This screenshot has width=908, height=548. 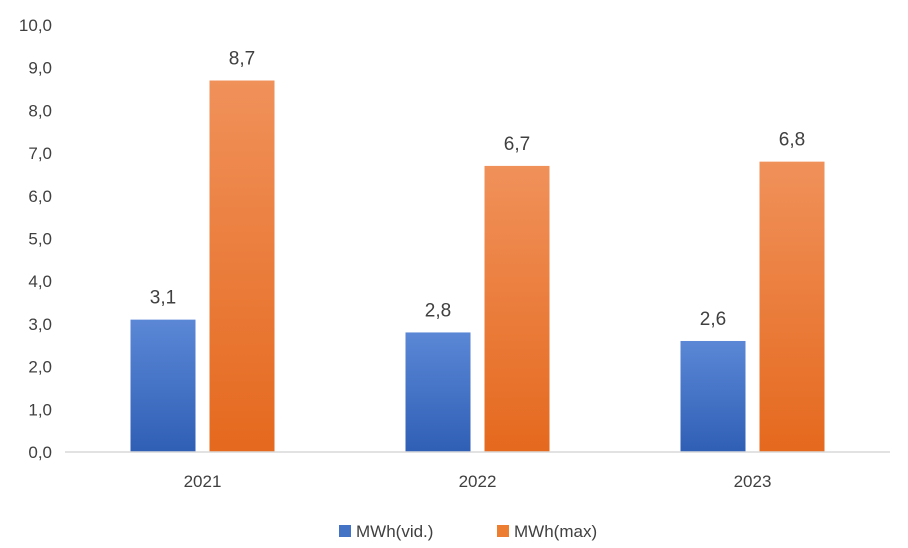 What do you see at coordinates (163, 385) in the screenshot?
I see `bar-mwh-vid-2021` at bounding box center [163, 385].